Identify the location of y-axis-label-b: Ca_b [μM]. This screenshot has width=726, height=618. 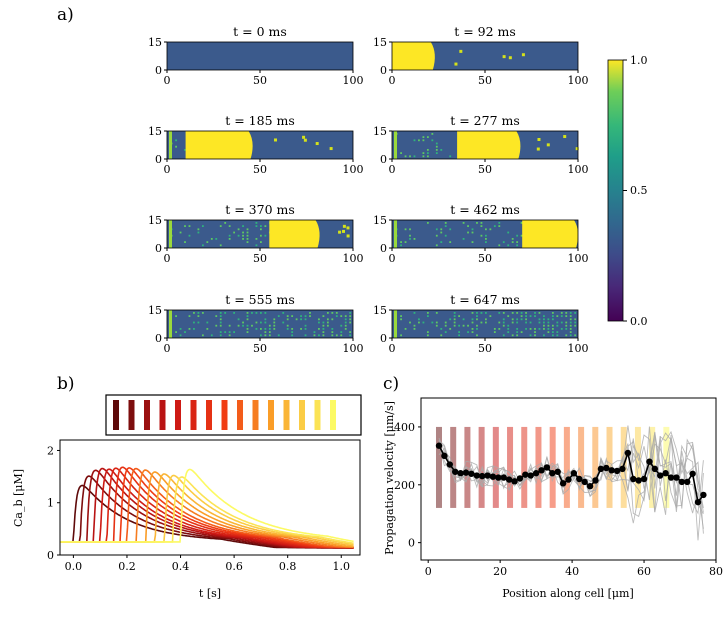
(18, 498).